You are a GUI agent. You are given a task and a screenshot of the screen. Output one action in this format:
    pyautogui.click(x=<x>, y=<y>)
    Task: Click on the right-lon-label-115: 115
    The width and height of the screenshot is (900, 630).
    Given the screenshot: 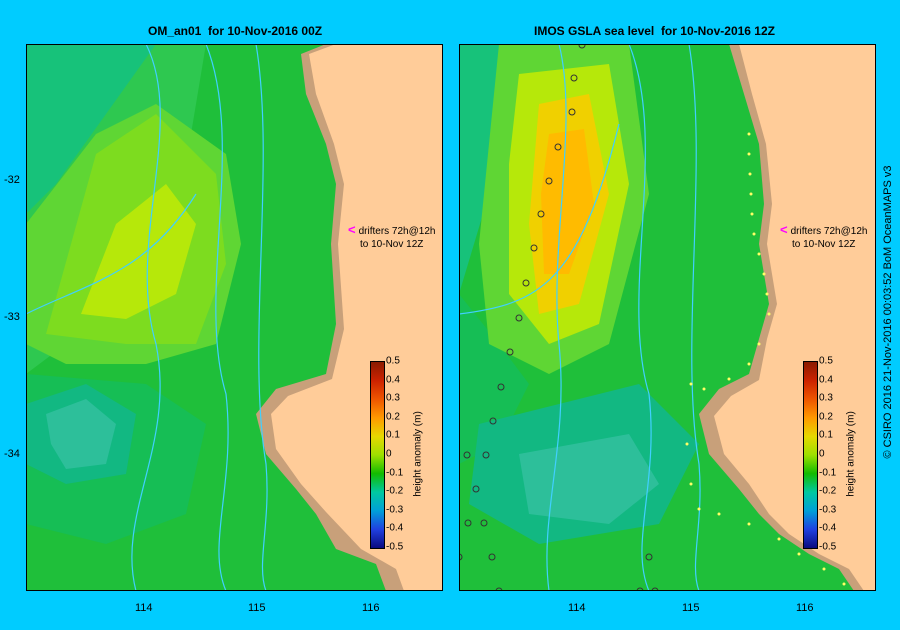 What is the action you would take?
    pyautogui.click(x=691, y=608)
    